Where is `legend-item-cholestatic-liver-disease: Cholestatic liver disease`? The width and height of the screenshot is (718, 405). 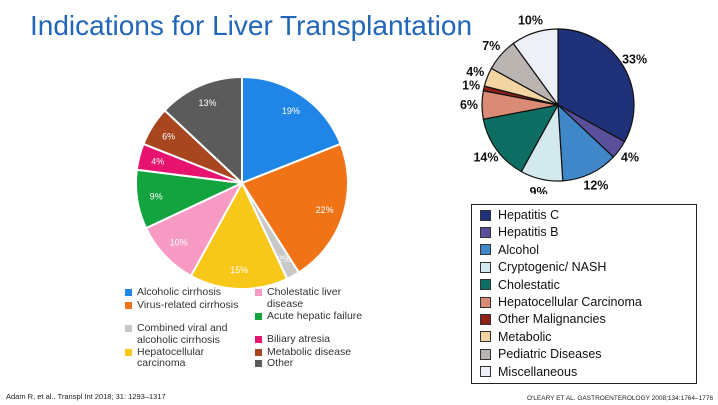 legend-item-cholestatic-liver-disease: Cholestatic liver disease is located at coordinates (317, 298).